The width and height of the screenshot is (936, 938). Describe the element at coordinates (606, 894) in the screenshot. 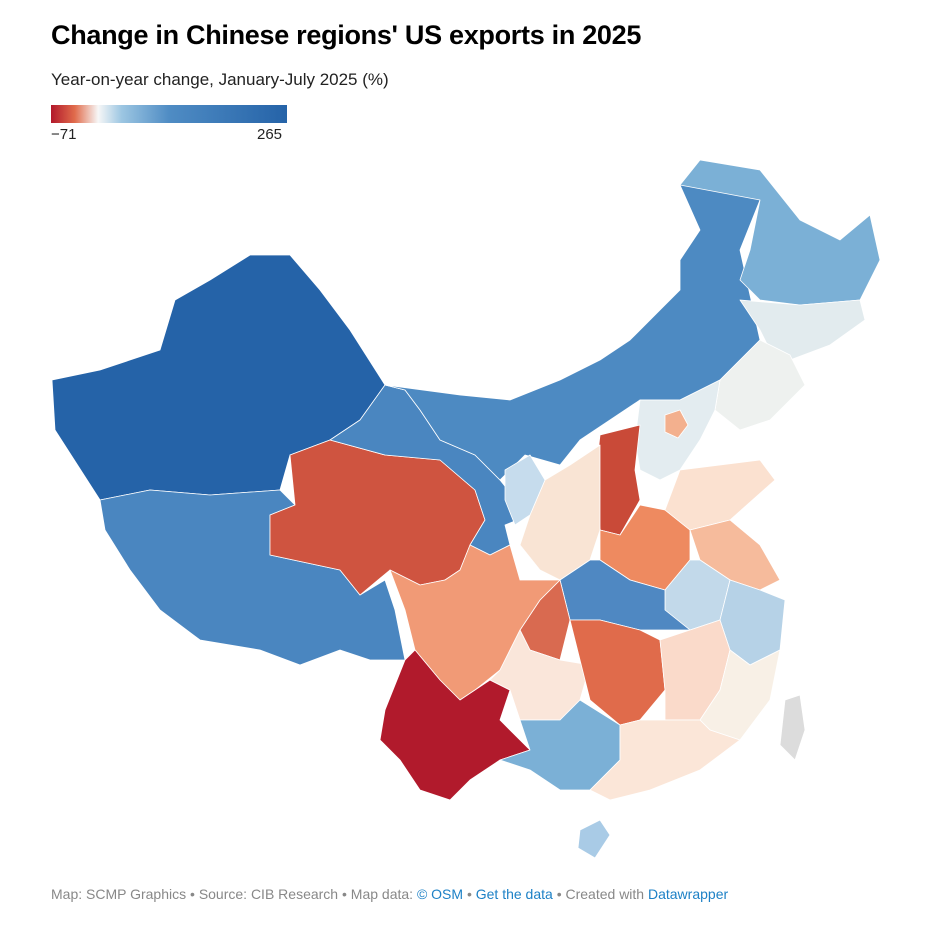

I see `created-with-label: Created with` at that location.